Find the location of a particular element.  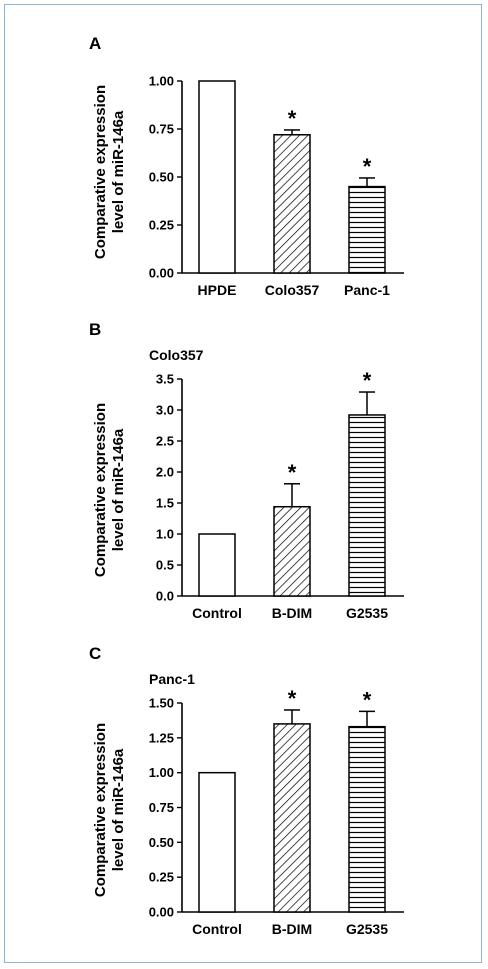

x-category-label: HPDE is located at coordinates (217, 290).